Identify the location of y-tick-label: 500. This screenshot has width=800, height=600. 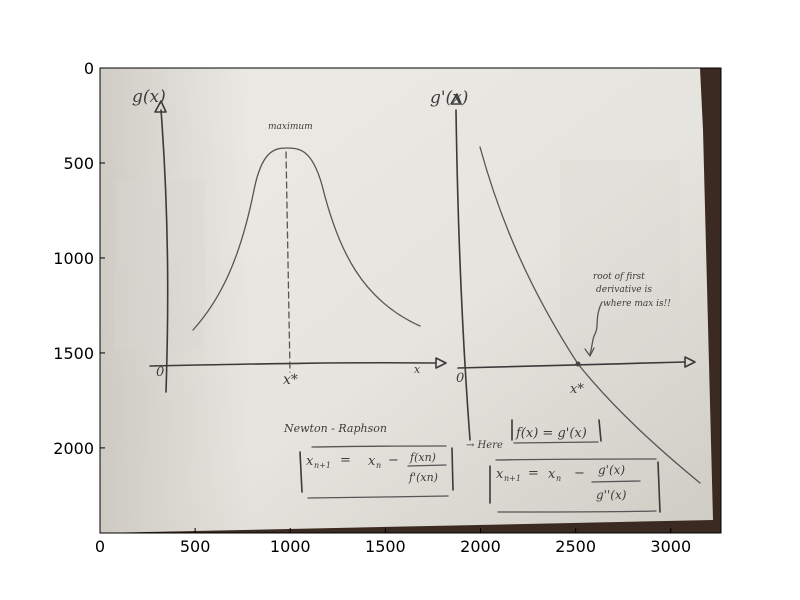
(78, 163).